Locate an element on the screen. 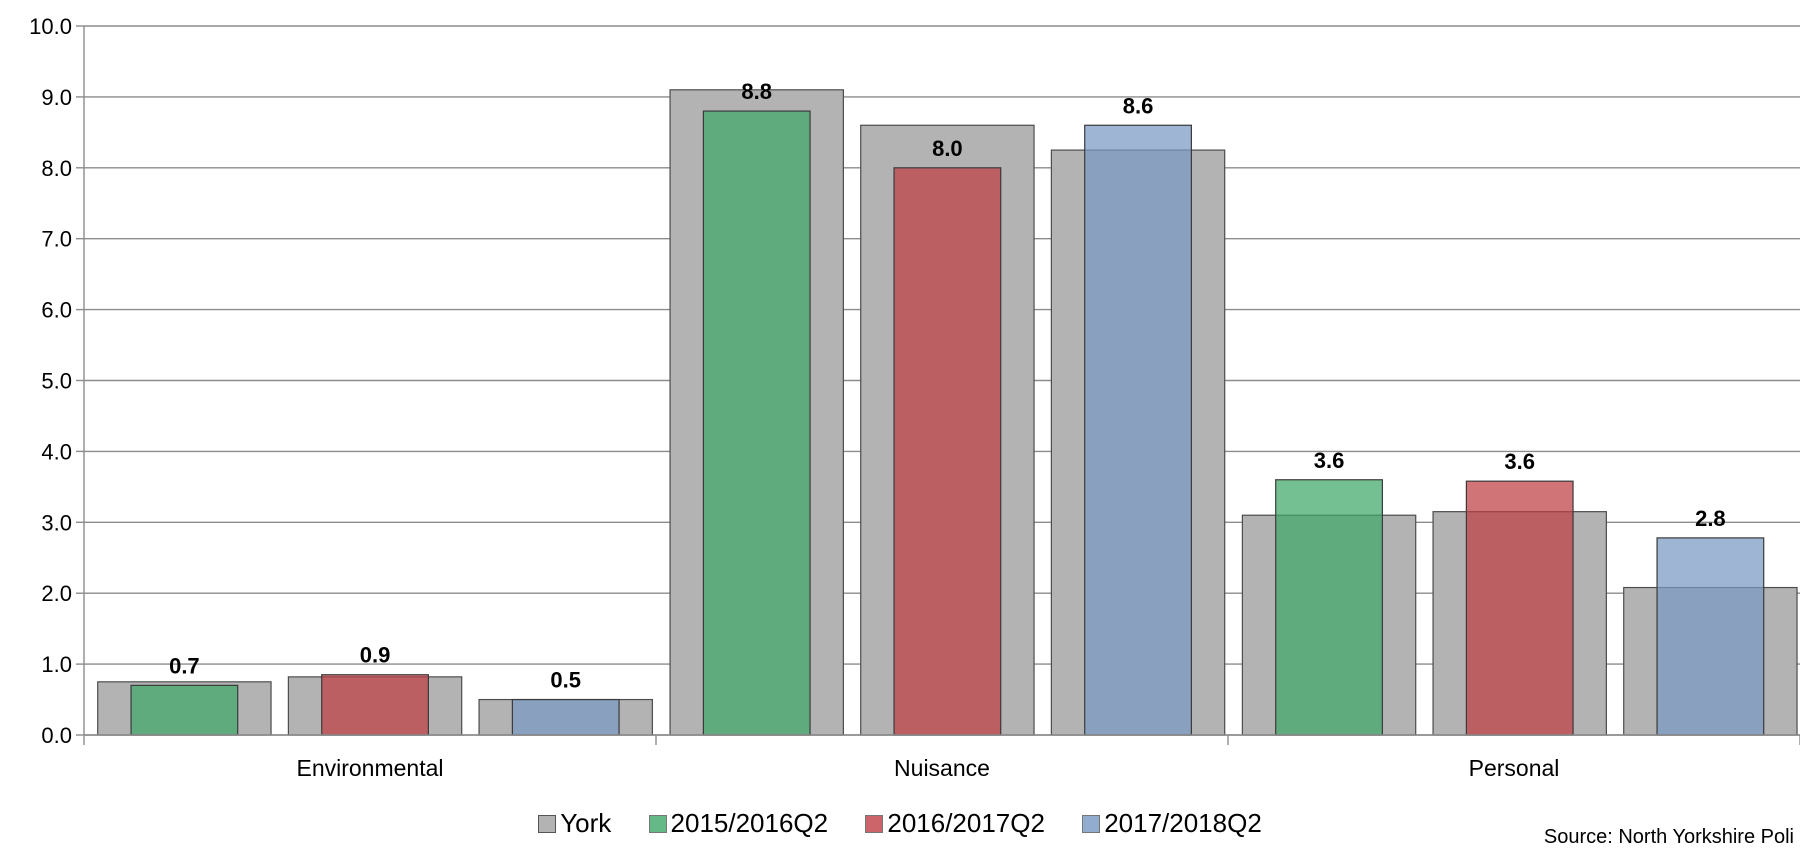  y-axis: 0.0 1.0 2.0 3.0 4.0 5.0 6.0 7.0 8.0 9.0 10.0 is located at coordinates (57, 381).